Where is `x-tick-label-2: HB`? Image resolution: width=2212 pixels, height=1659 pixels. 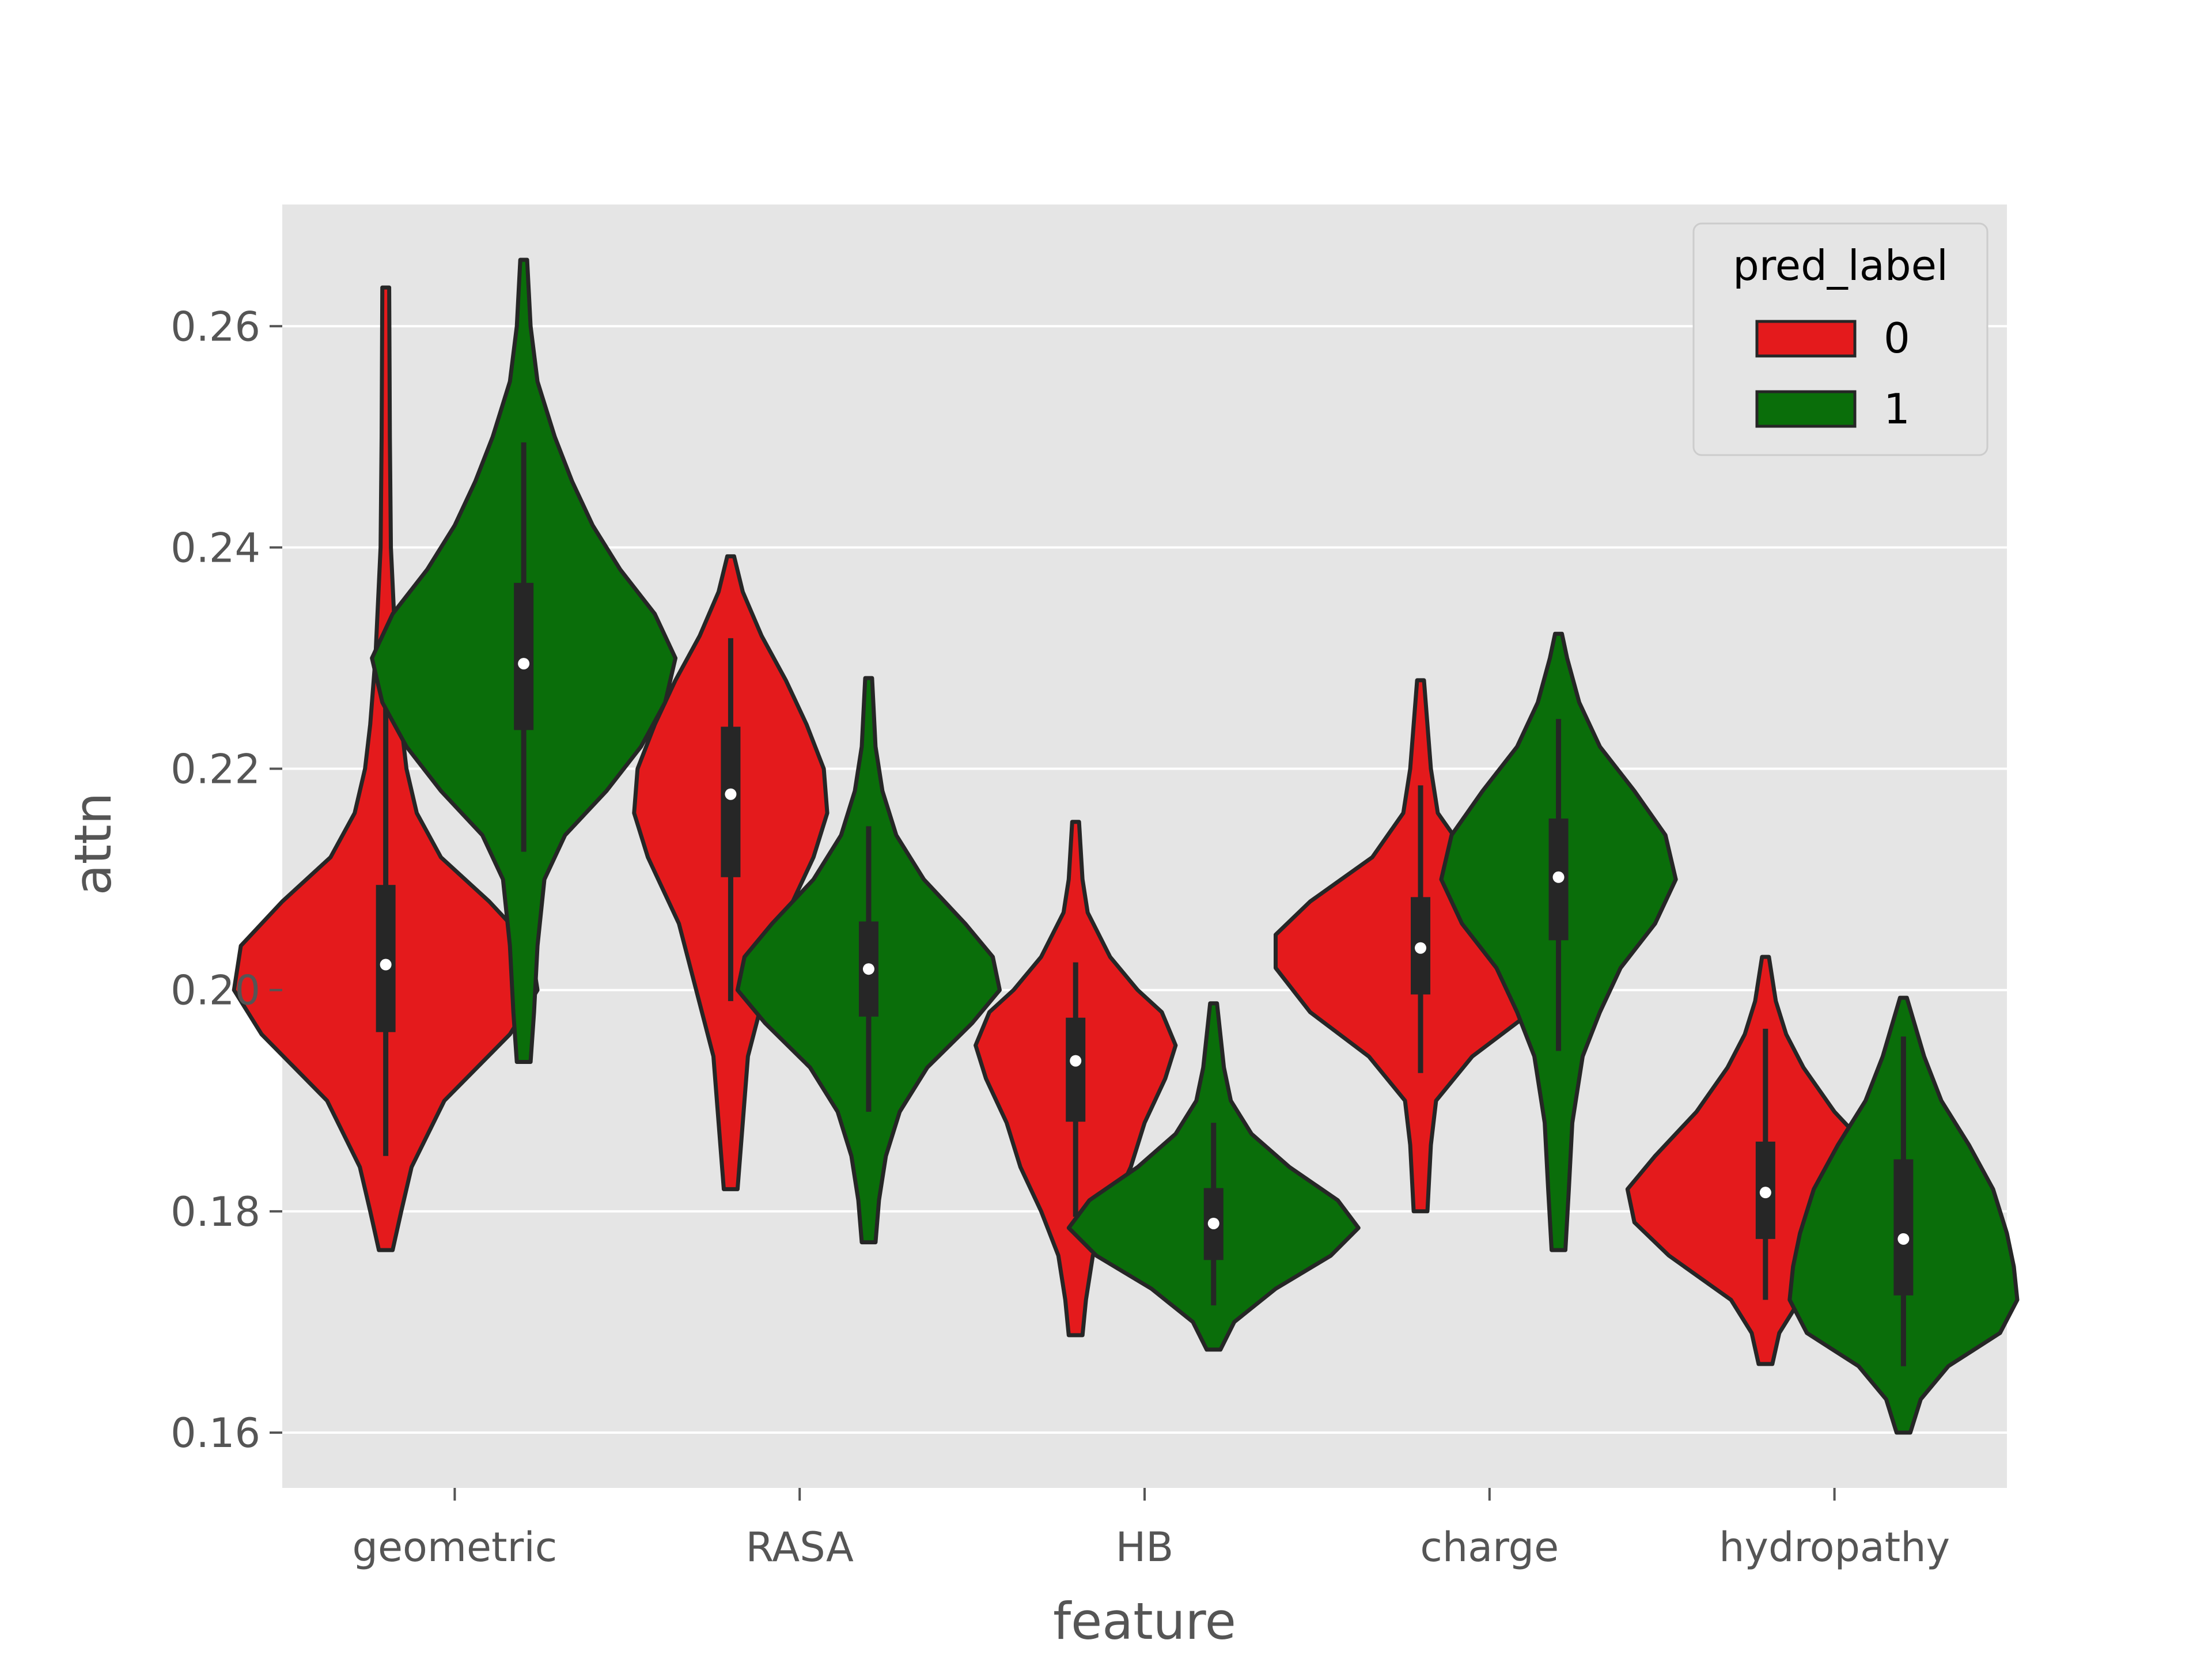 x-tick-label-2: HB is located at coordinates (1145, 1547).